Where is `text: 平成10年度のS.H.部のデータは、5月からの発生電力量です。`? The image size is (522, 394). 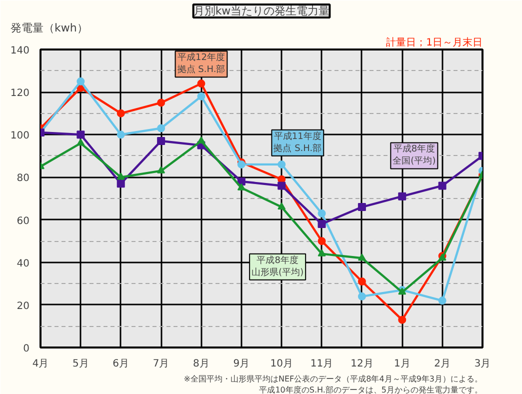 text: 平成10年度のS.H.部のデータは、5月からの発生電力量です。 is located at coordinates (371, 390).